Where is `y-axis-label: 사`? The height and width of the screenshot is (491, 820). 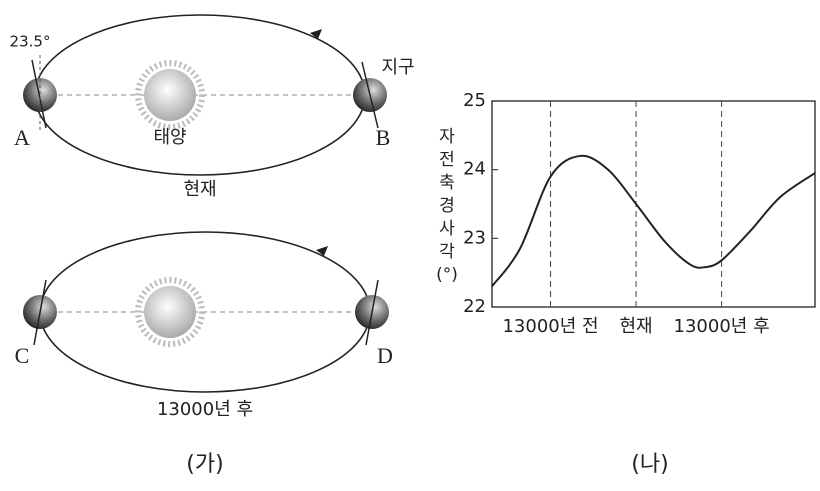
y-axis-label: 사 is located at coordinates (447, 229).